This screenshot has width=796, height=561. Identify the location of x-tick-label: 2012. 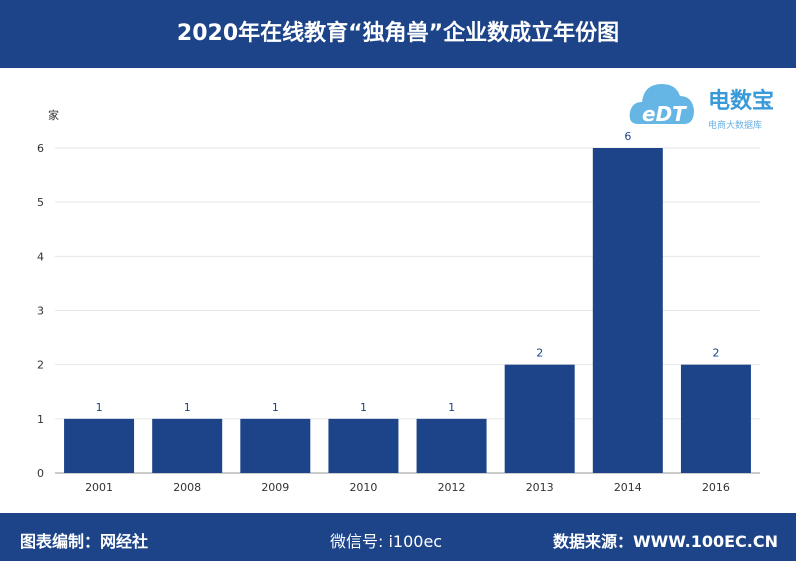
(452, 487).